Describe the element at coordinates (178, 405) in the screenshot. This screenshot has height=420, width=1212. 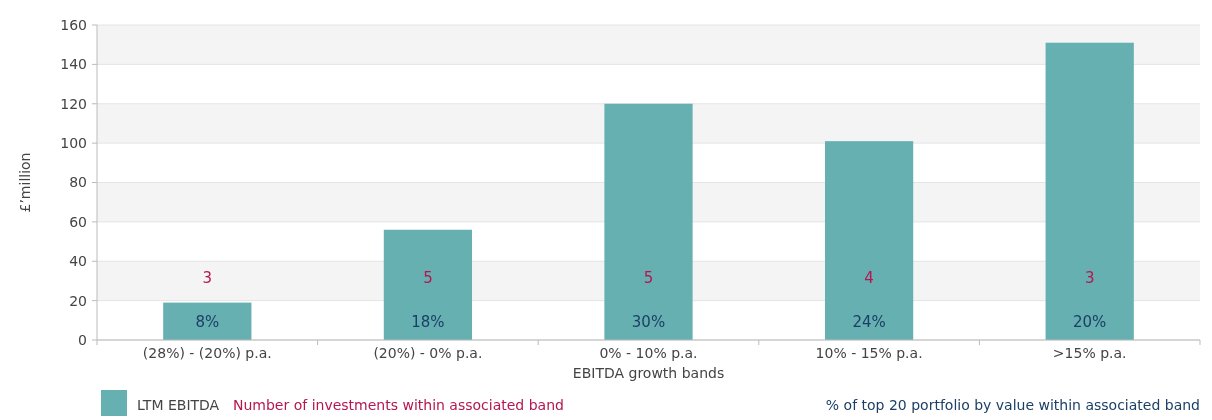
I see `legend-label: LTM EBITDA` at that location.